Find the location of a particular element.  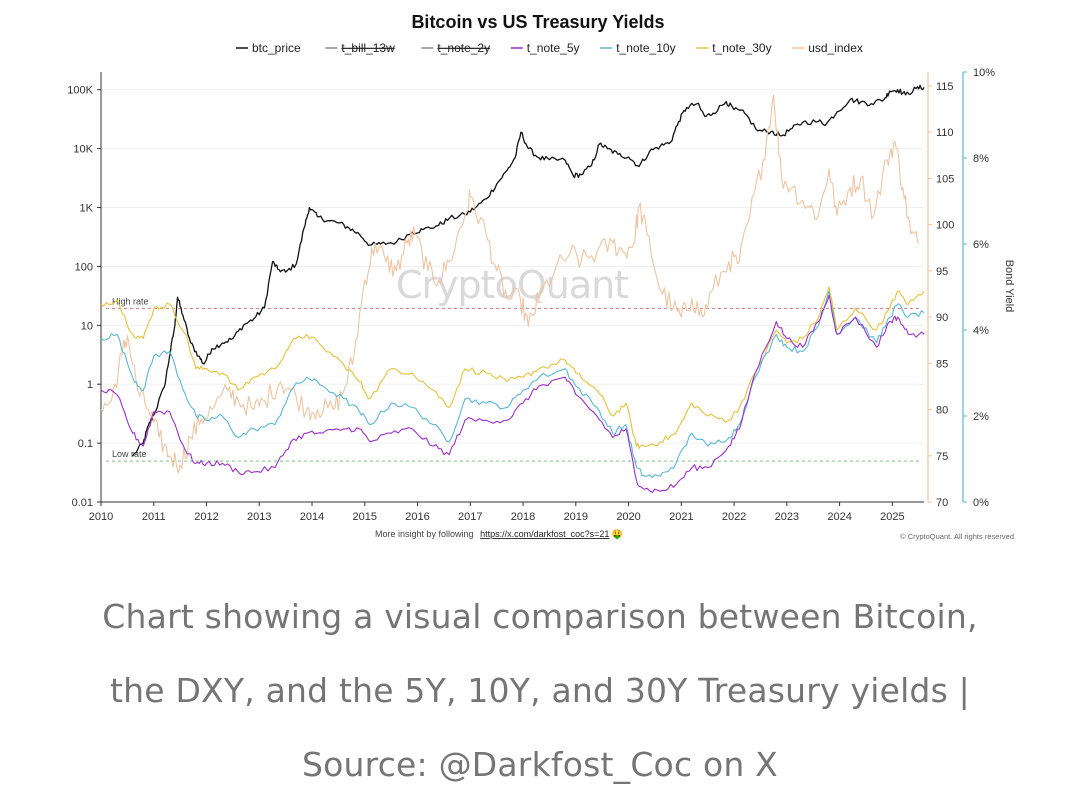

x-tick-label: 2010 is located at coordinates (101, 517).